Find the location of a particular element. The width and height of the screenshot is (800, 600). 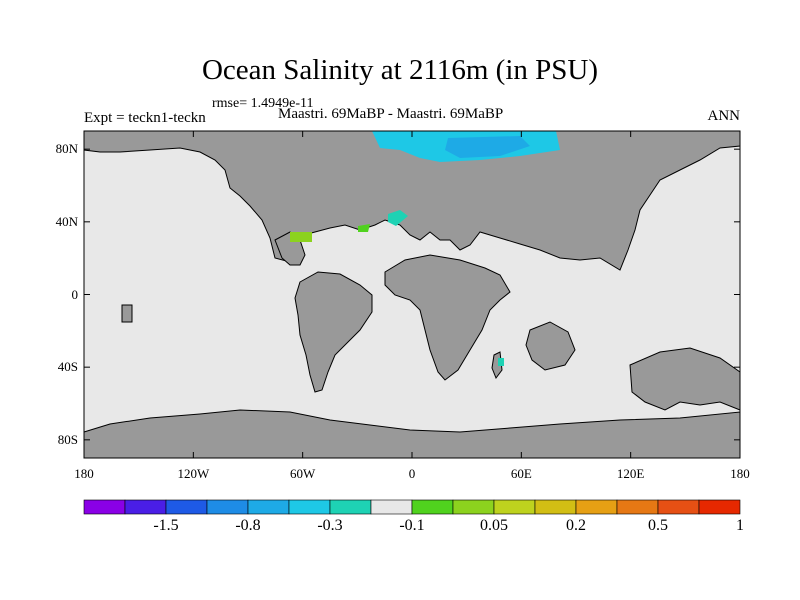

lat-tick-label: 80N is located at coordinates (66, 149).